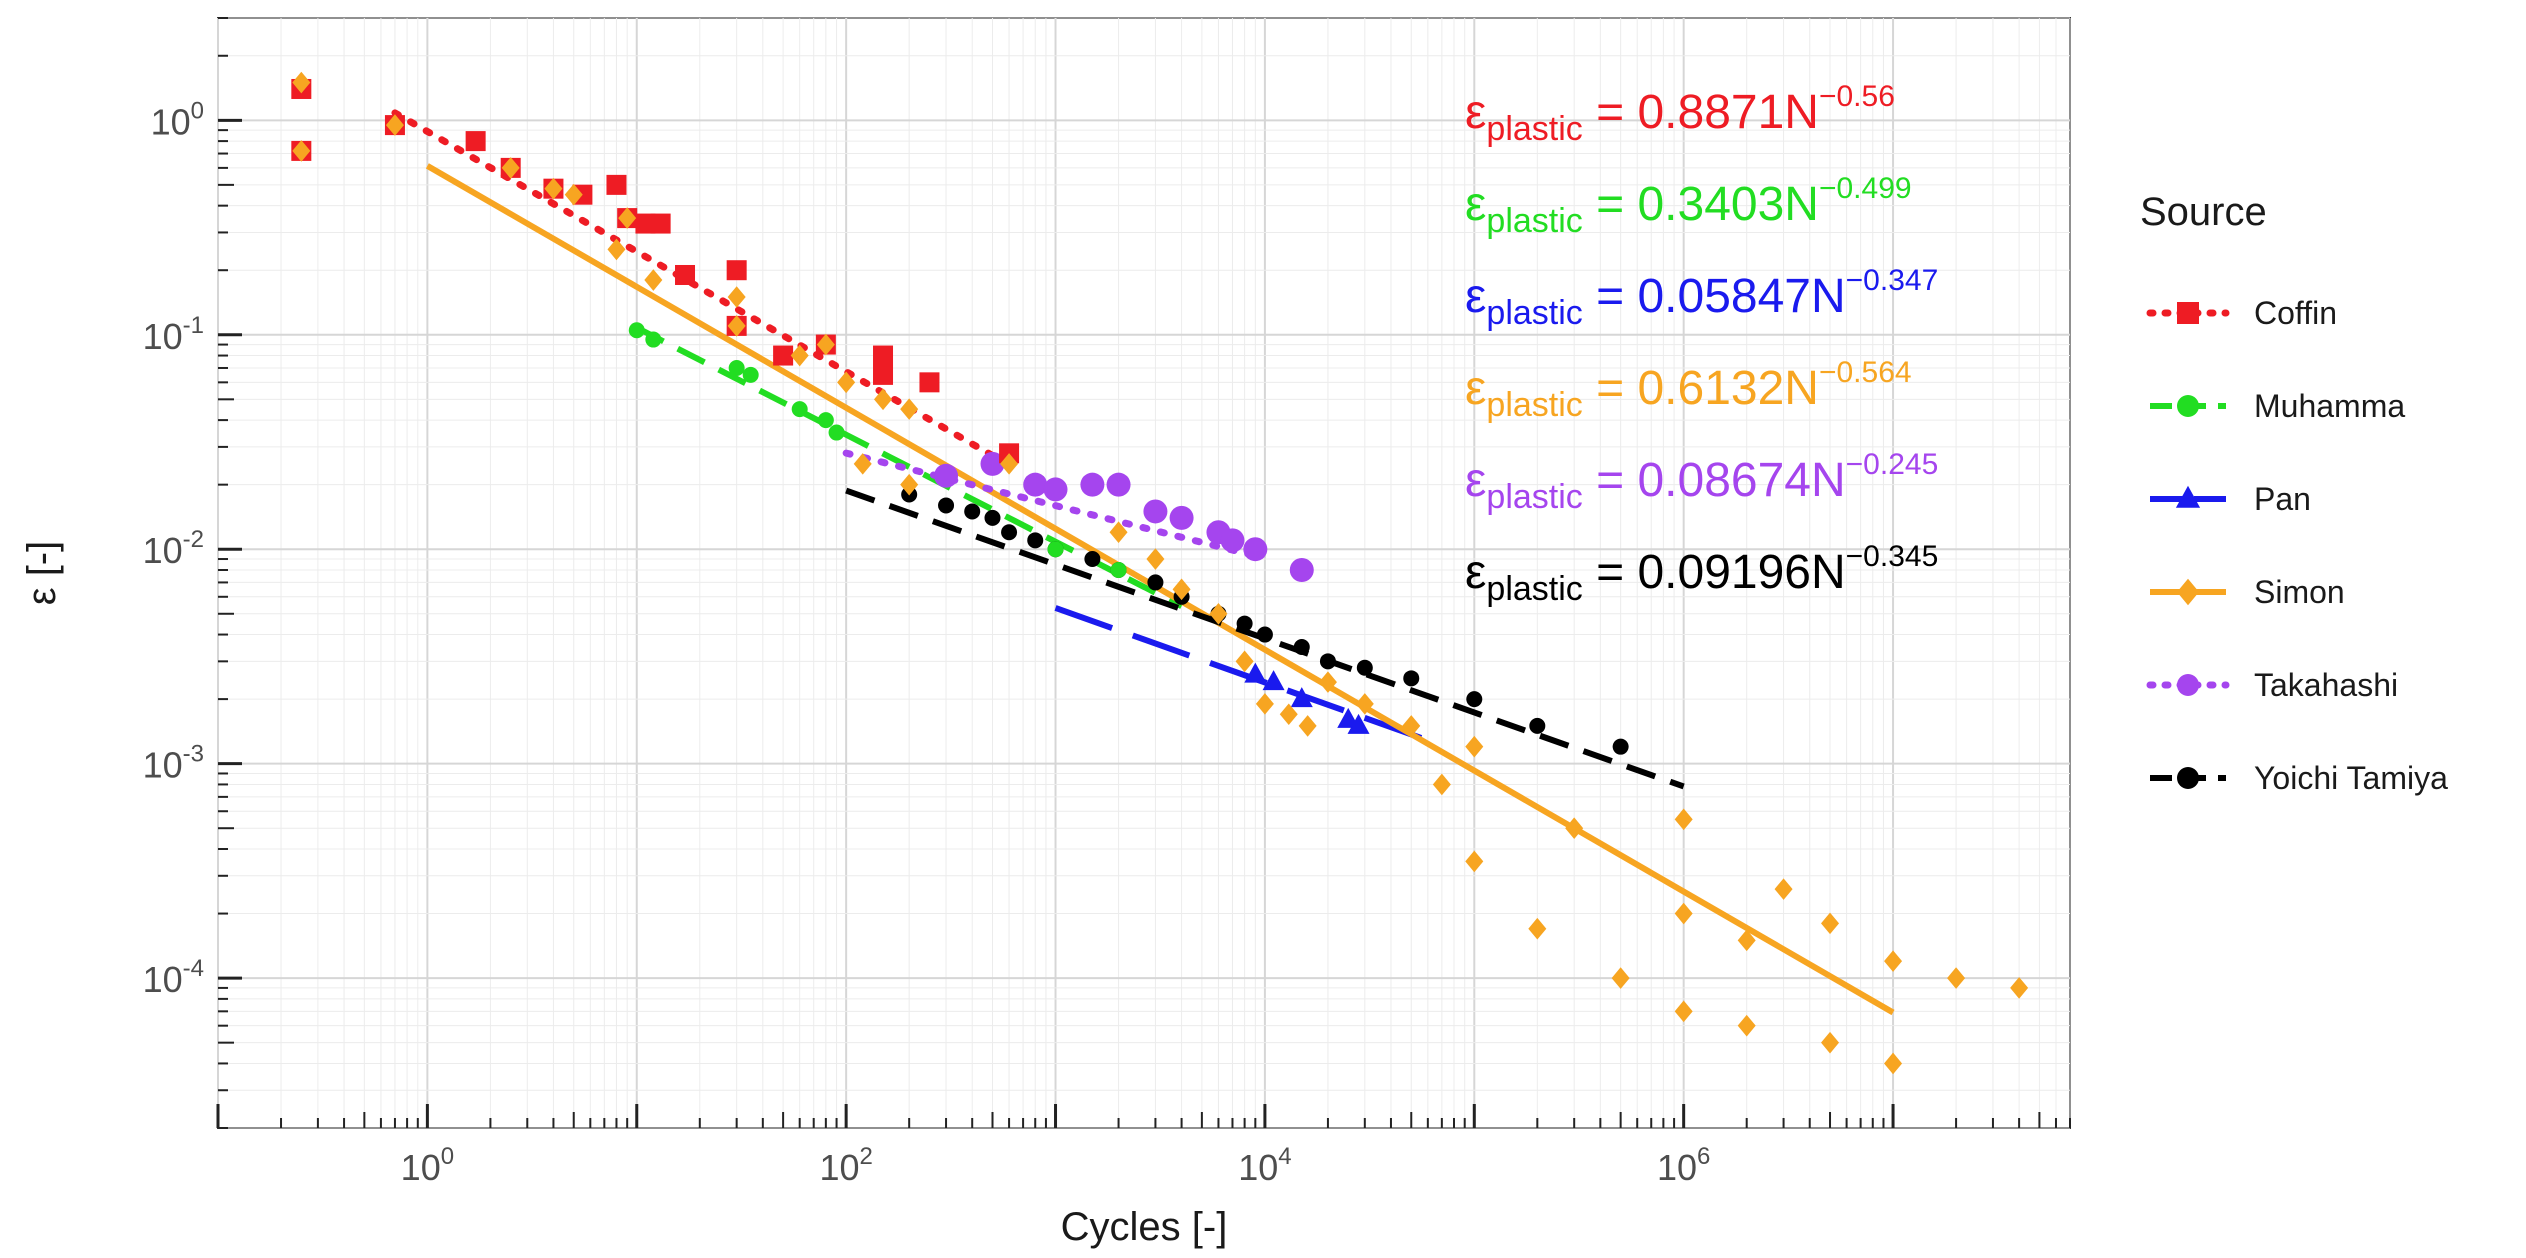  Describe the element at coordinates (2329, 406) in the screenshot. I see `legend-label: Muhamma` at that location.